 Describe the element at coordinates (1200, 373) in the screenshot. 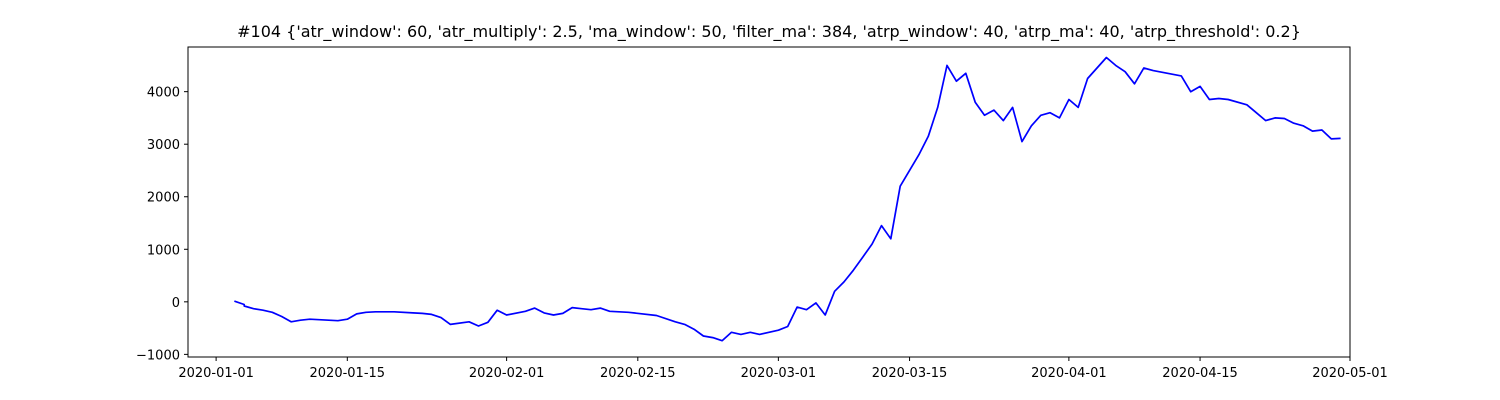

I see `x-tick-label: 2020-04-15` at that location.